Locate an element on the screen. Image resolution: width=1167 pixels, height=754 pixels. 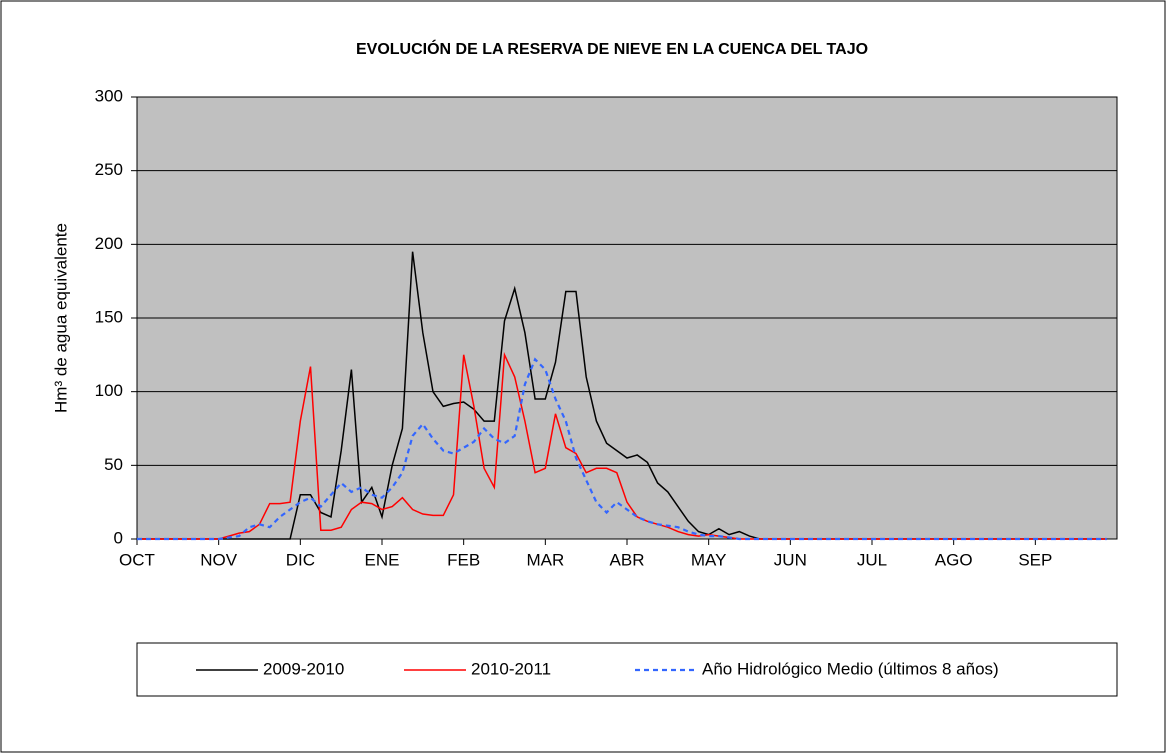
y-tick-label: 250 is located at coordinates (109, 169).